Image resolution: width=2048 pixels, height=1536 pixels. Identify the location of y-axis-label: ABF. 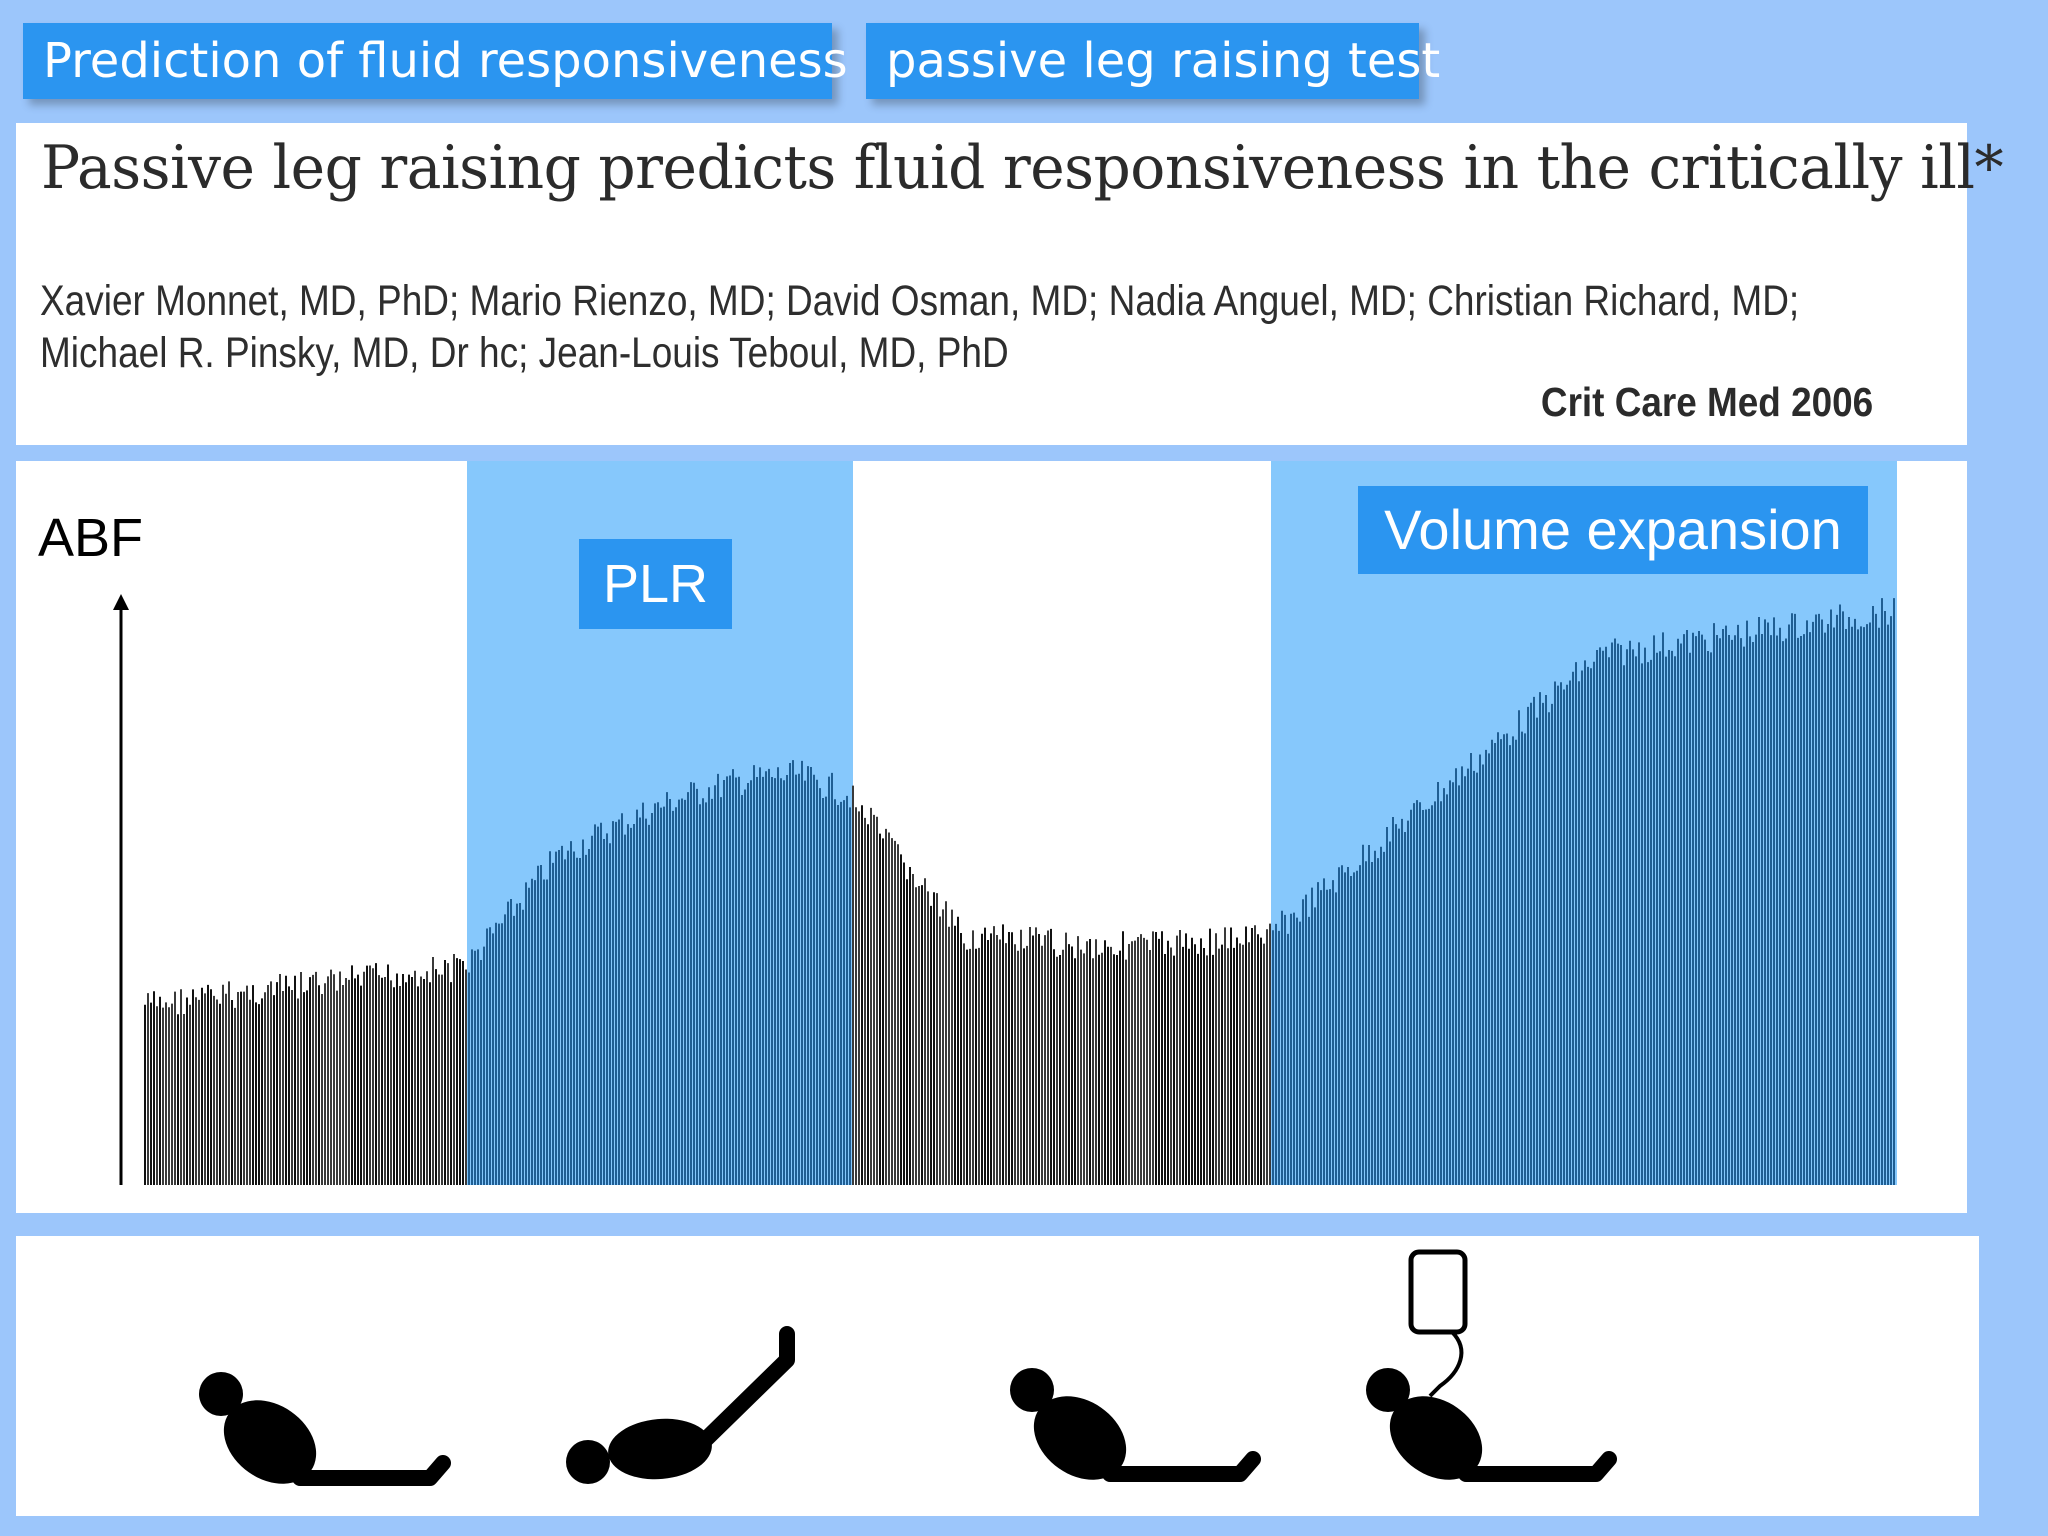
(91, 538).